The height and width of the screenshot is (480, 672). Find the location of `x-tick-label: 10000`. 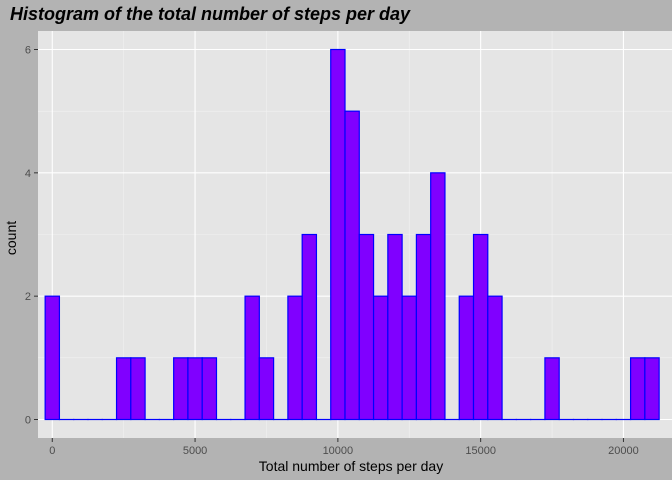

x-tick-label: 10000 is located at coordinates (338, 451).